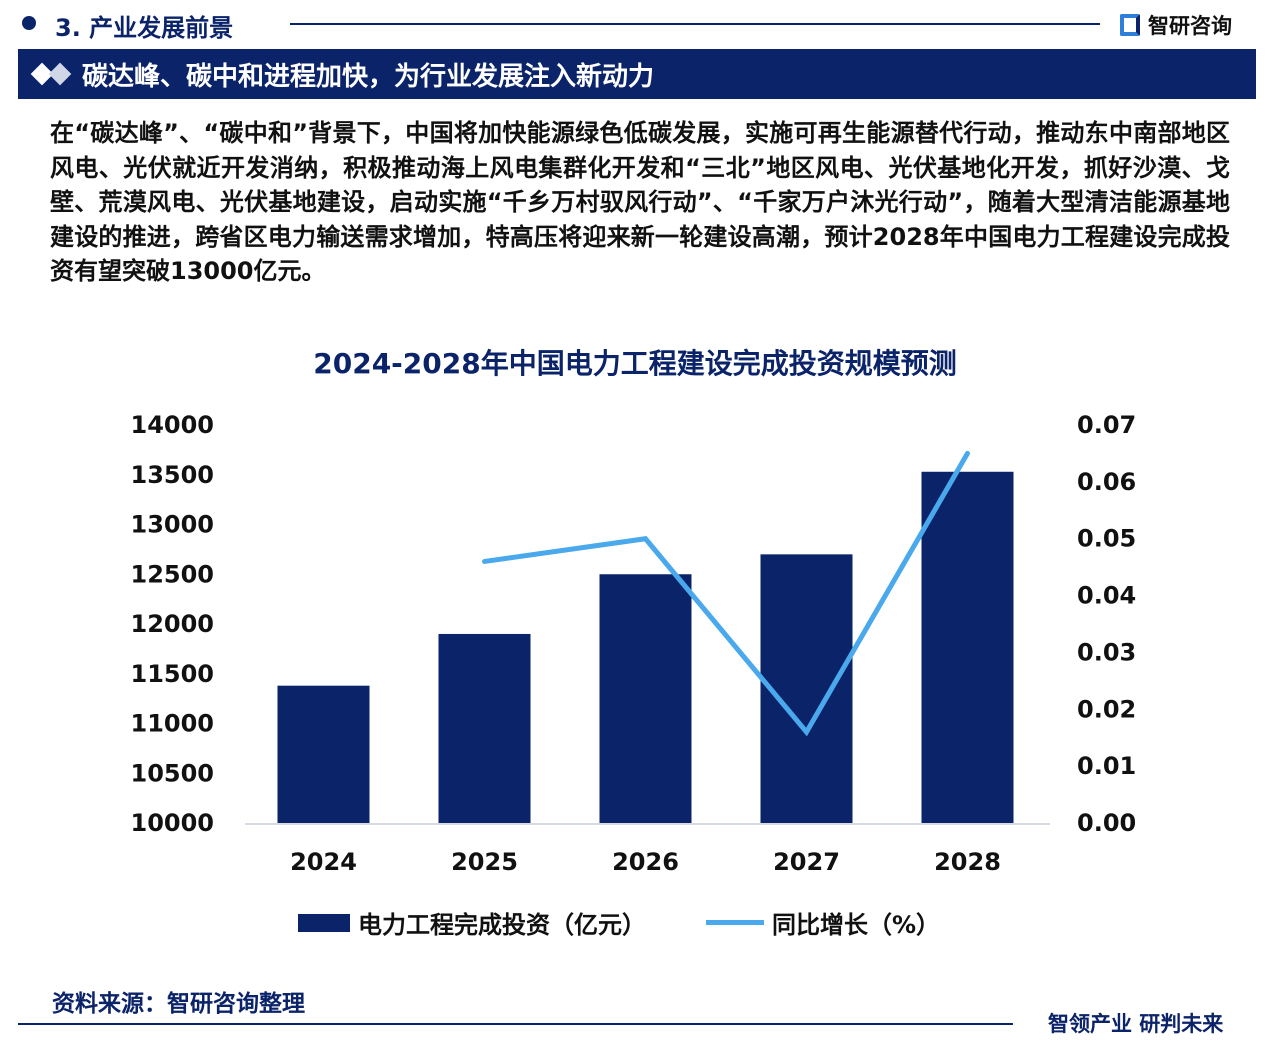 The width and height of the screenshot is (1270, 1046). I want to click on right-axis-tick: 0.04, so click(1106, 596).